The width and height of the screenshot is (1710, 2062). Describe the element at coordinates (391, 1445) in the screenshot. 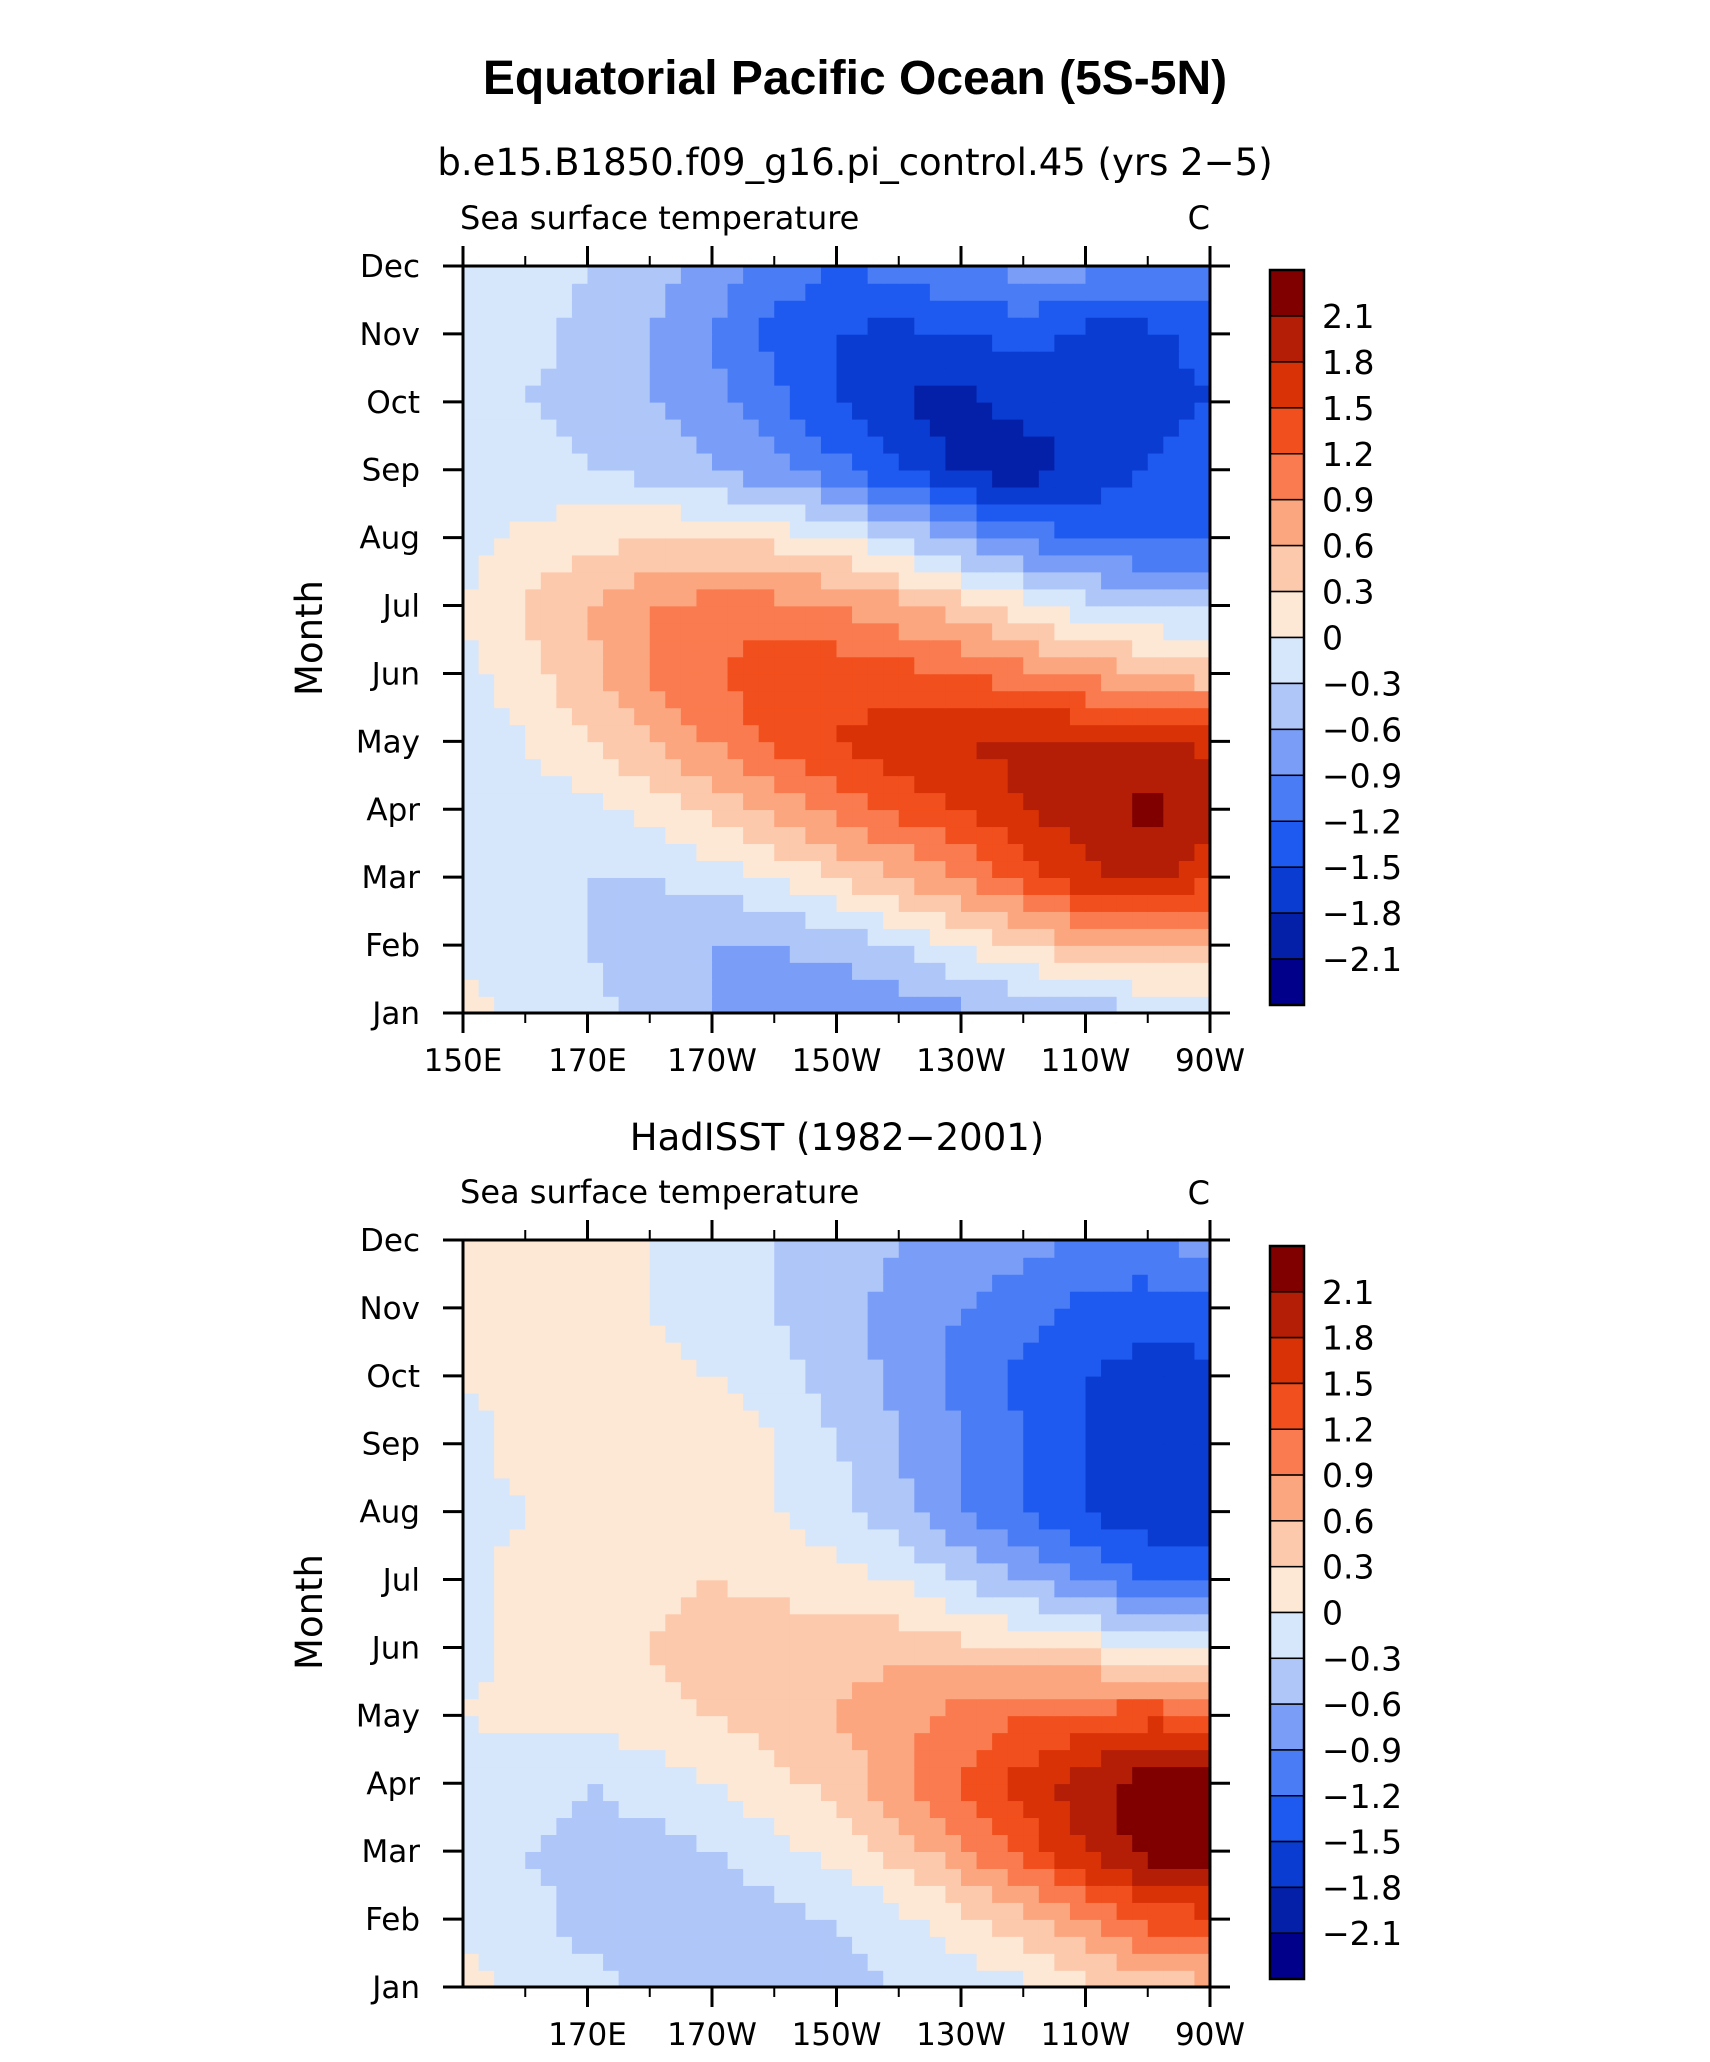

I see `y-tick-label: Sep` at that location.